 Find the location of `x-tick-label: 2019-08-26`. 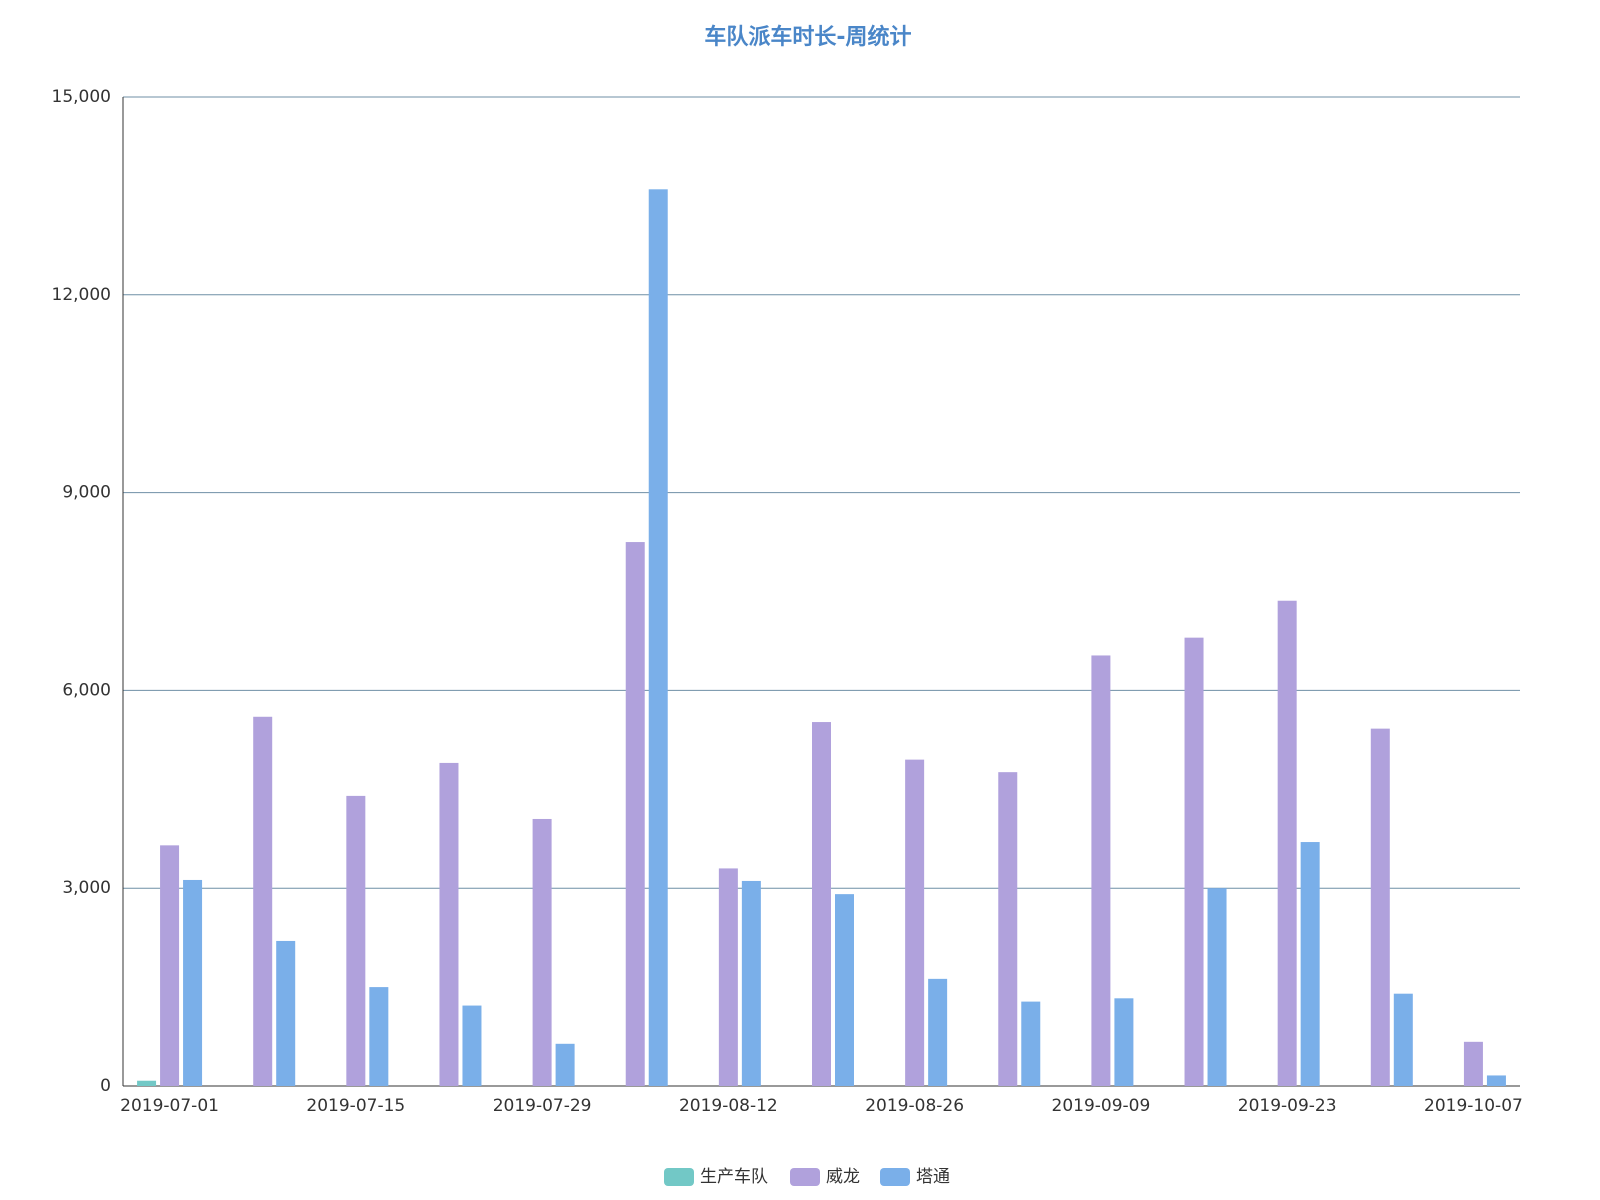

x-tick-label: 2019-08-26 is located at coordinates (914, 1106).